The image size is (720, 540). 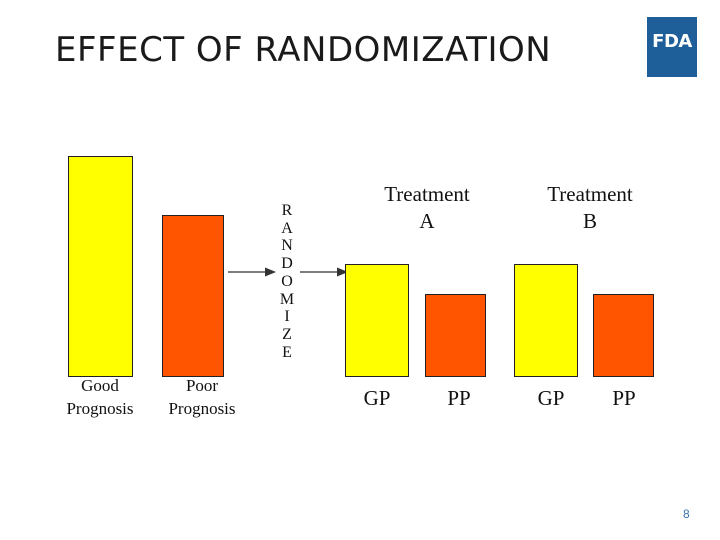 What do you see at coordinates (377, 320) in the screenshot?
I see `treatment-a-gp-bar` at bounding box center [377, 320].